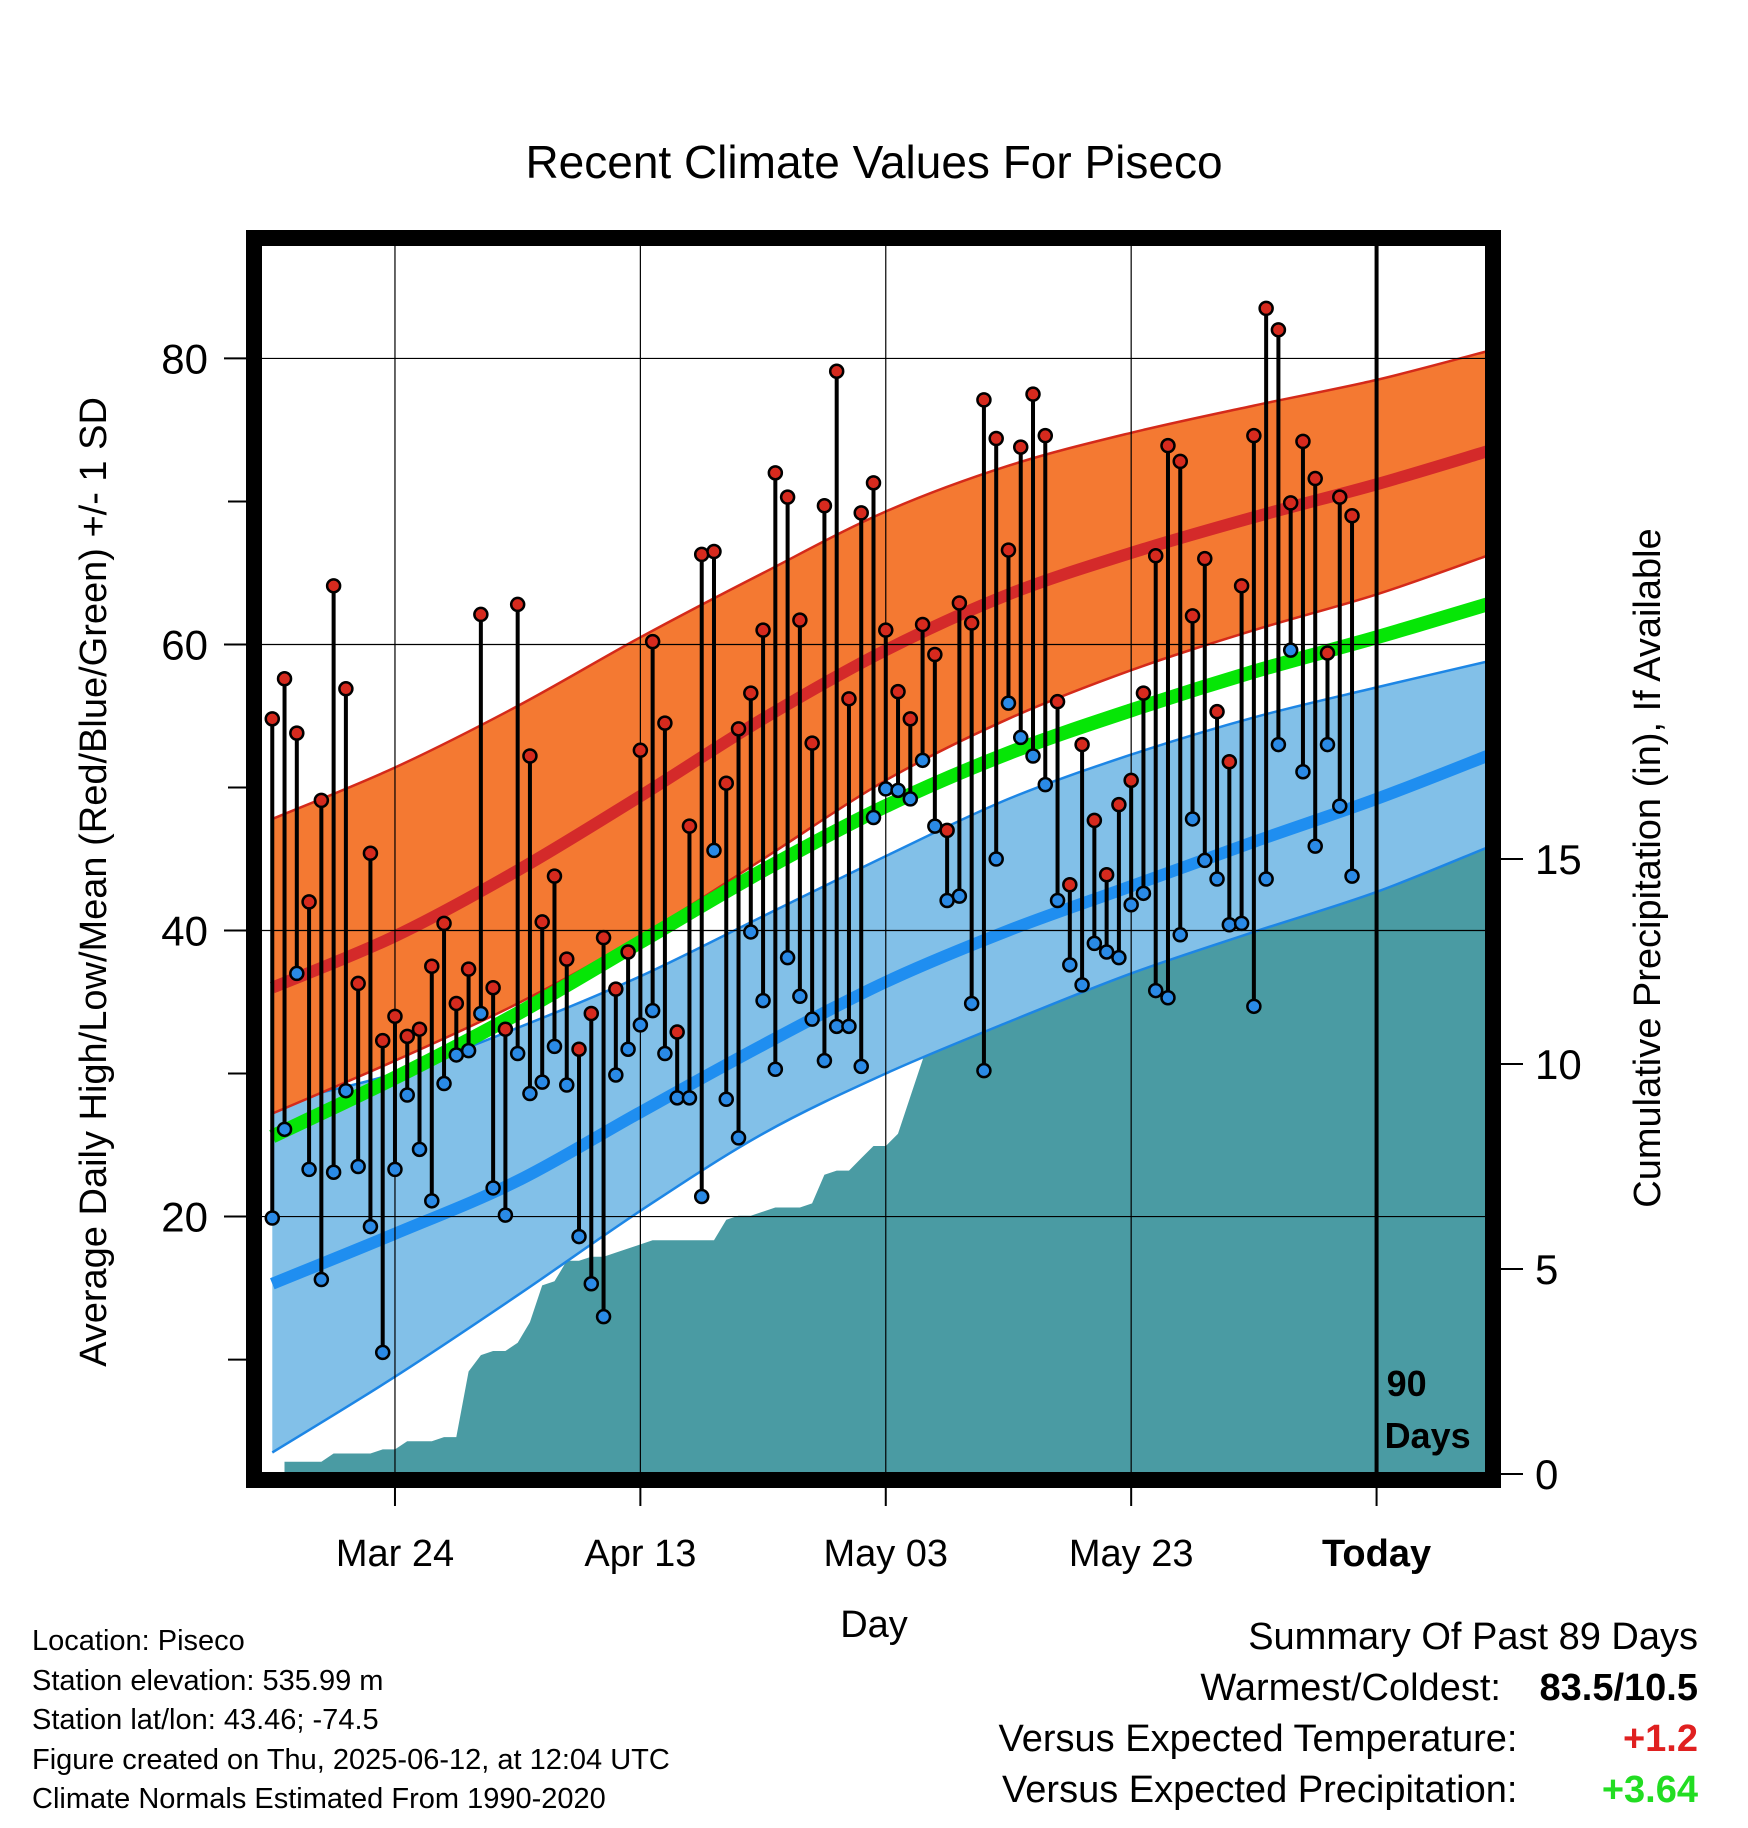 This screenshot has height=1828, width=1748. Describe the element at coordinates (1258, 1739) in the screenshot. I see `temp-label: Versus Expected Temperature:` at that location.